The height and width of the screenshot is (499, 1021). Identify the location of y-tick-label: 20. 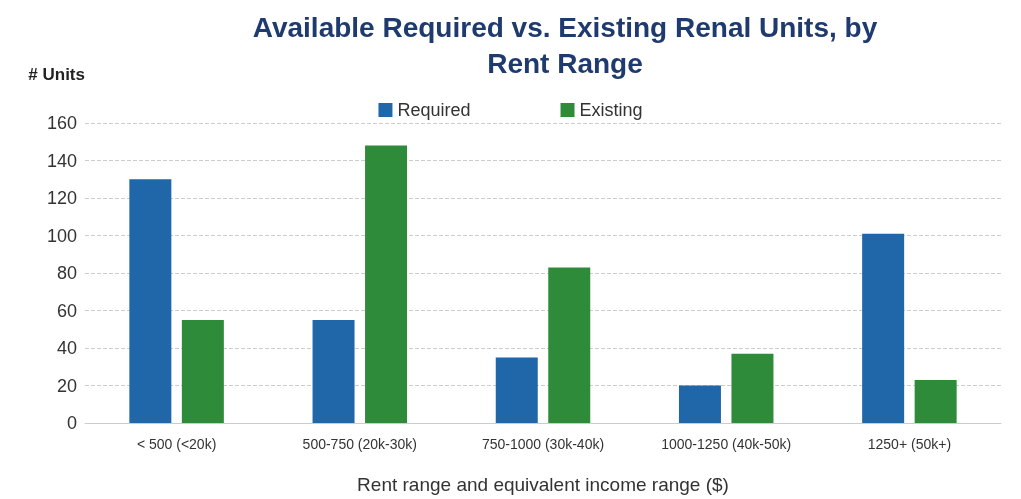
(66, 385).